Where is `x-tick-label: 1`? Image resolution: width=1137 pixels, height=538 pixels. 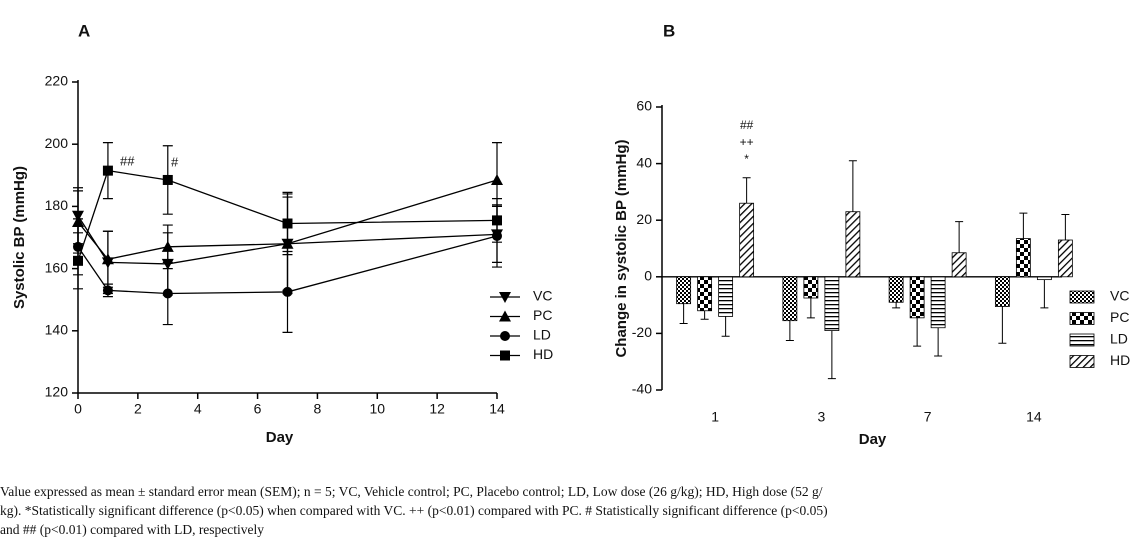 x-tick-label: 1 is located at coordinates (715, 417).